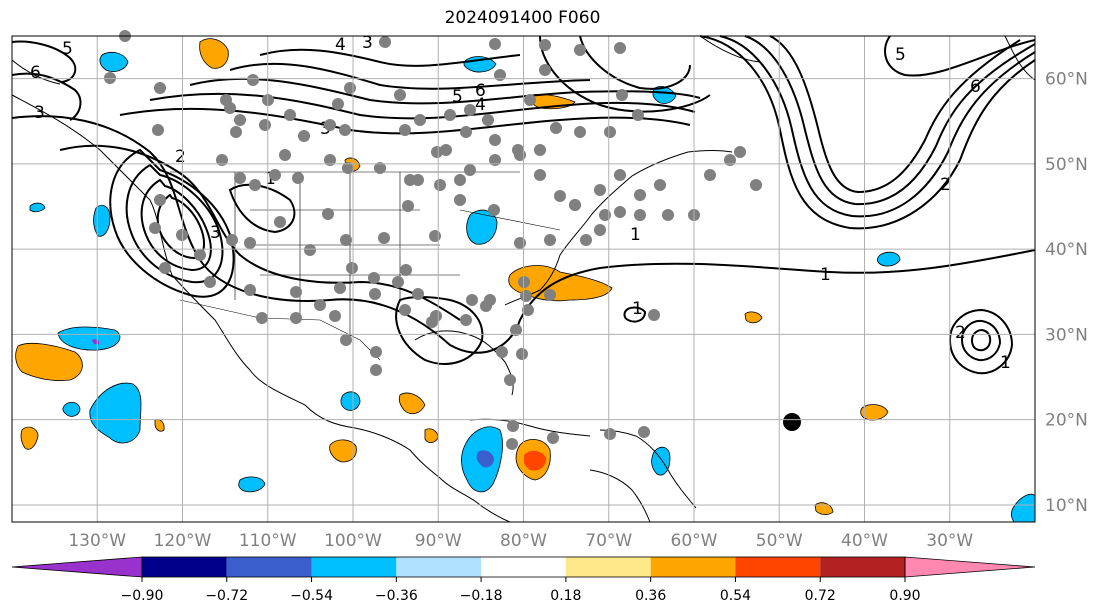  Describe the element at coordinates (970, 567) in the screenshot. I see `colorbar-extend-high` at that location.